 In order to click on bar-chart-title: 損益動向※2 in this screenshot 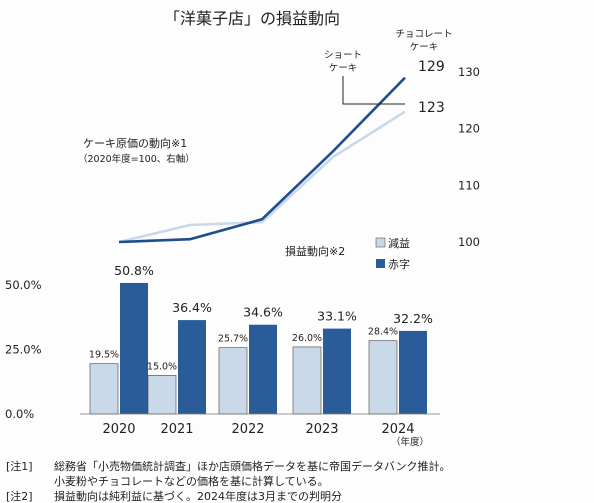, I will do `click(315, 251)`.